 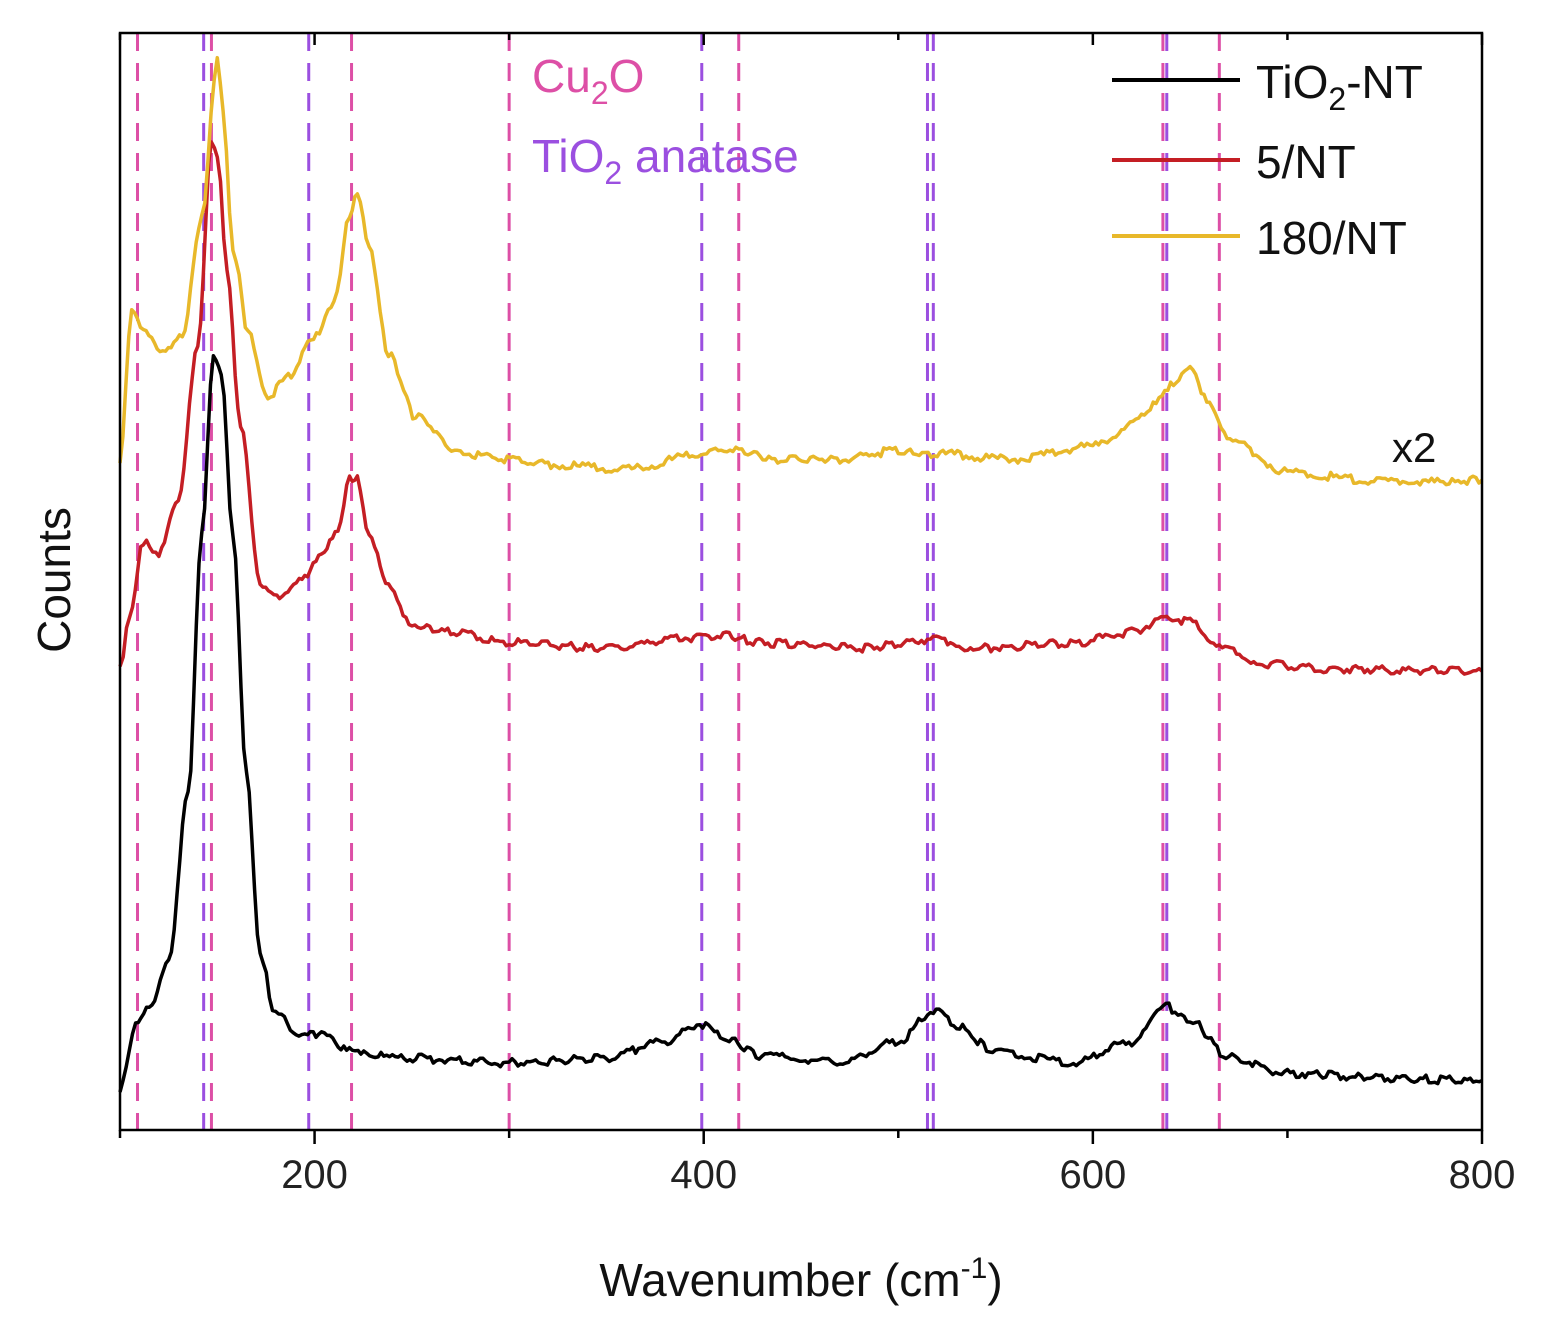 I want to click on legend-label-tio2-nt-end: -NT, so click(x=1384, y=82).